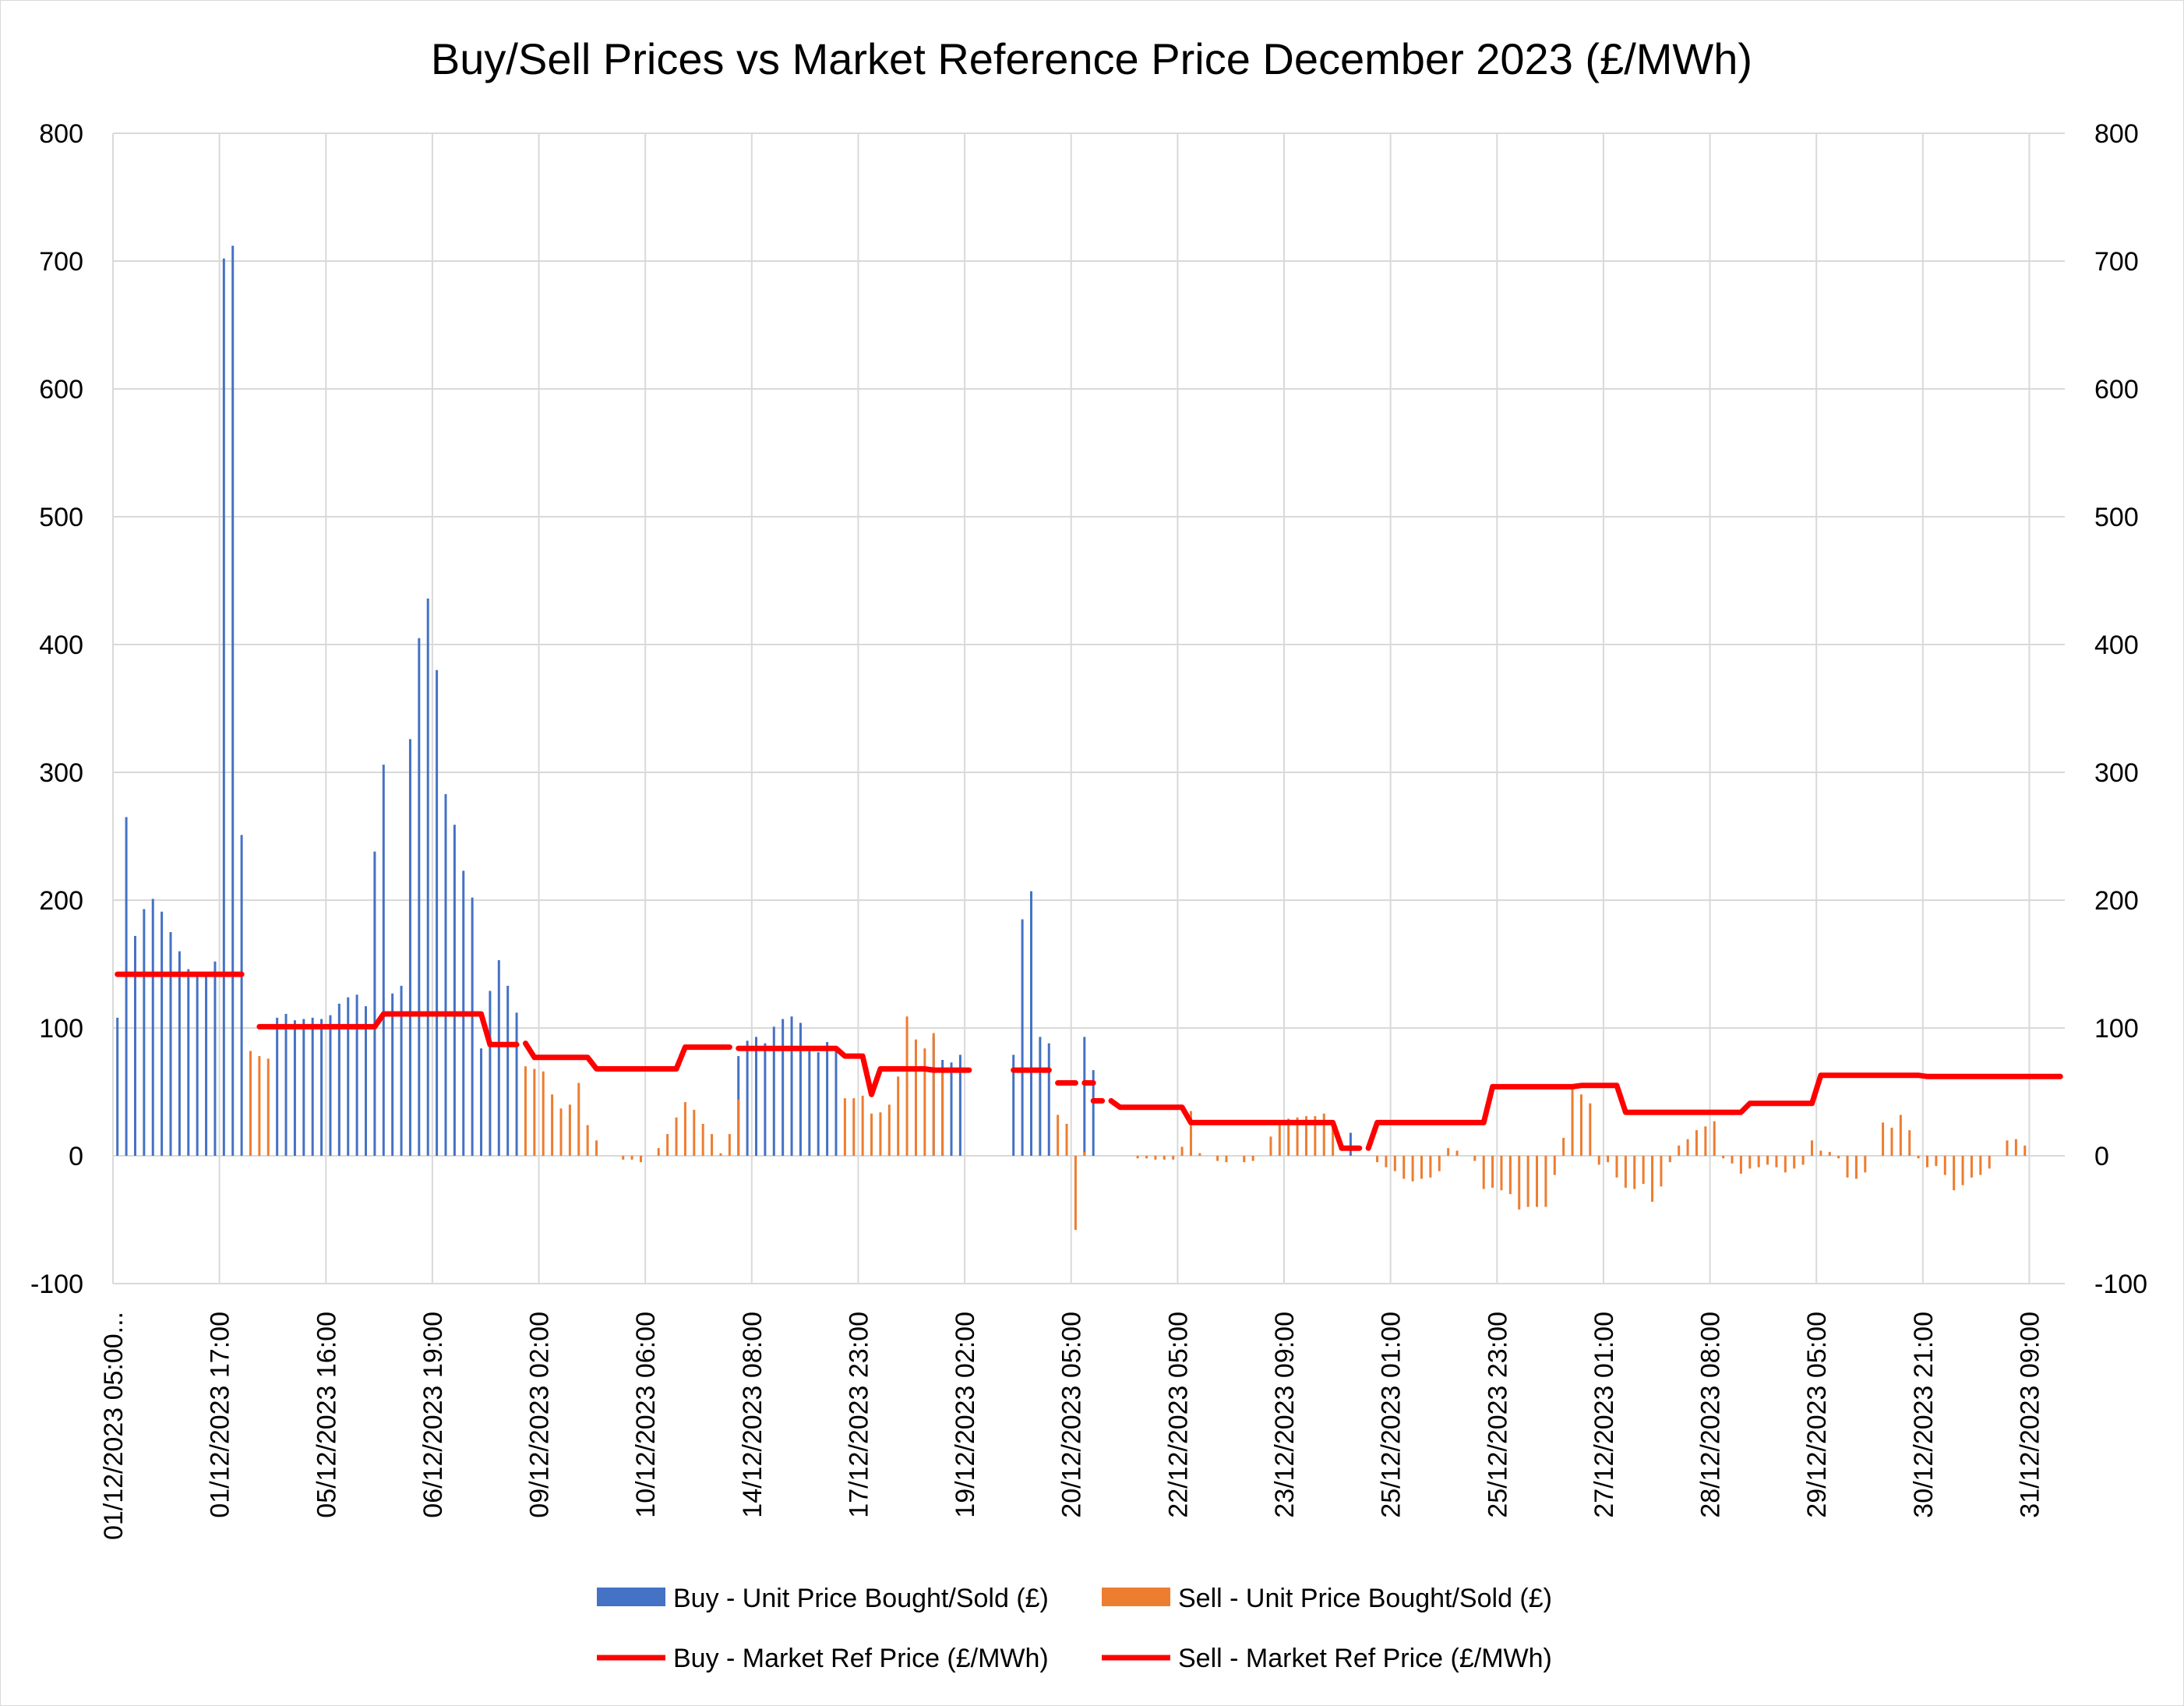  What do you see at coordinates (61, 262) in the screenshot?
I see `y-tick-label: 700` at bounding box center [61, 262].